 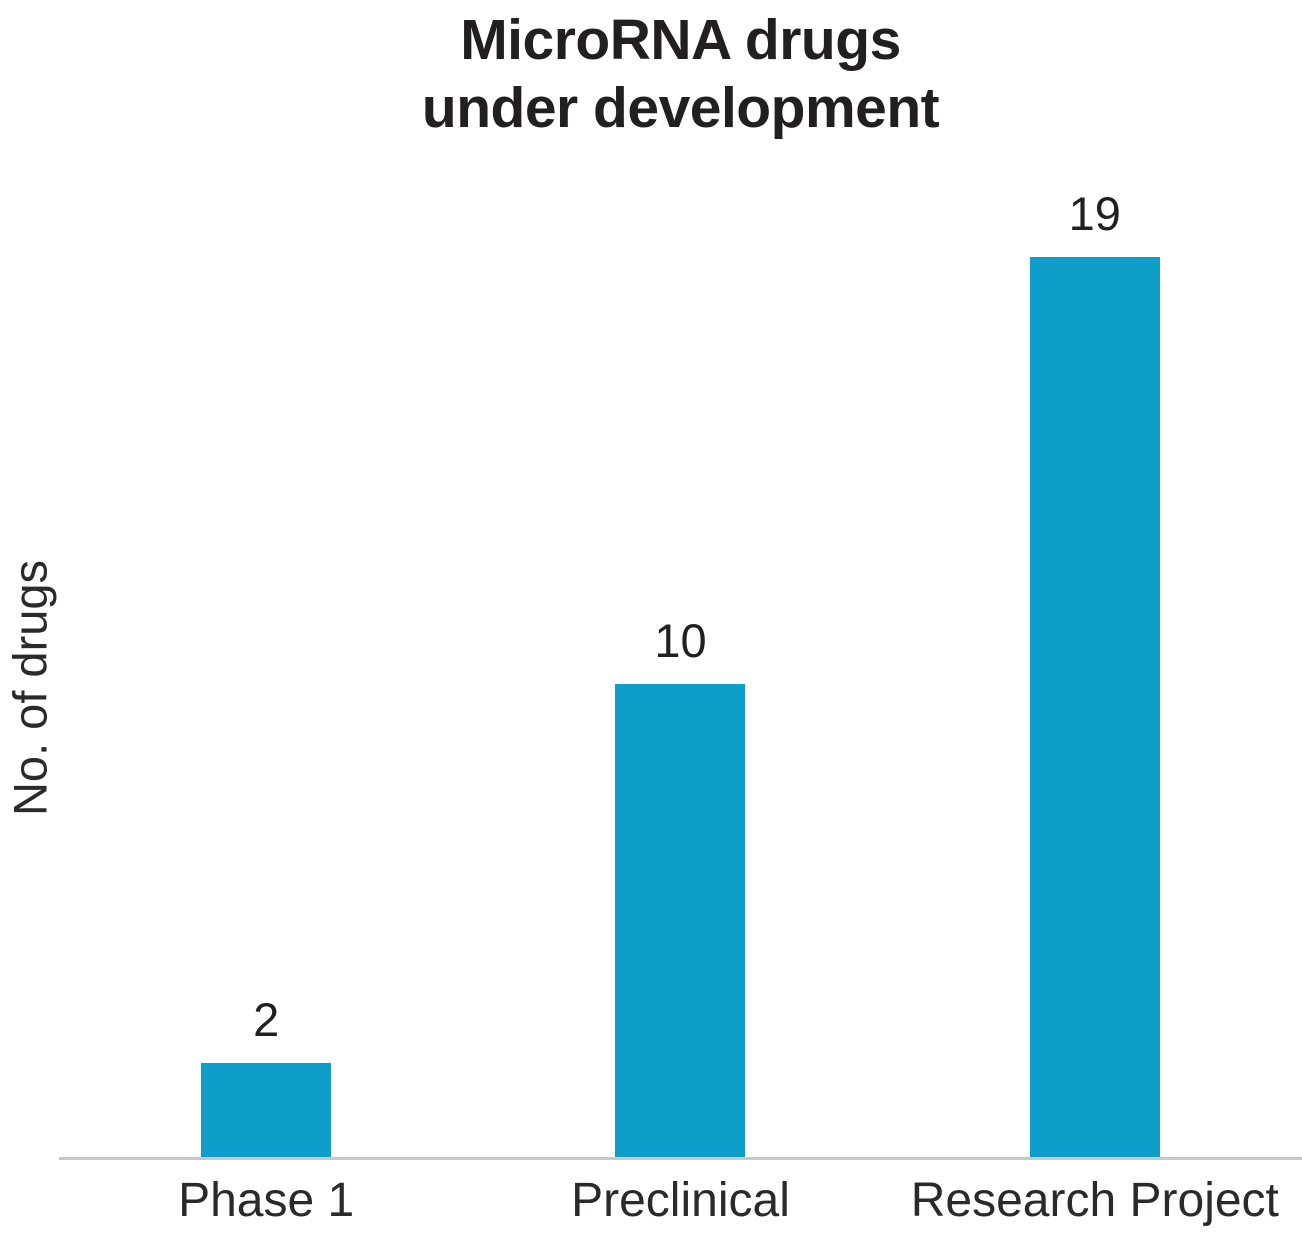 I want to click on chart-title-line-2: under development, so click(x=680, y=108).